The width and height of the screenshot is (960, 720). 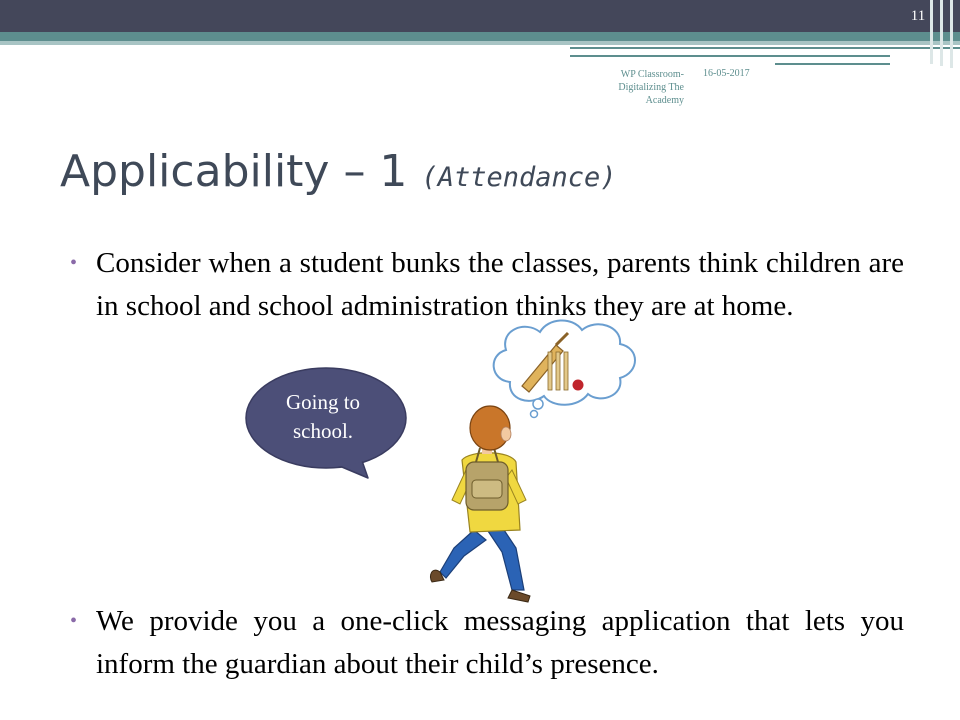 I want to click on title-subtitle: (Attendance), so click(x=519, y=177).